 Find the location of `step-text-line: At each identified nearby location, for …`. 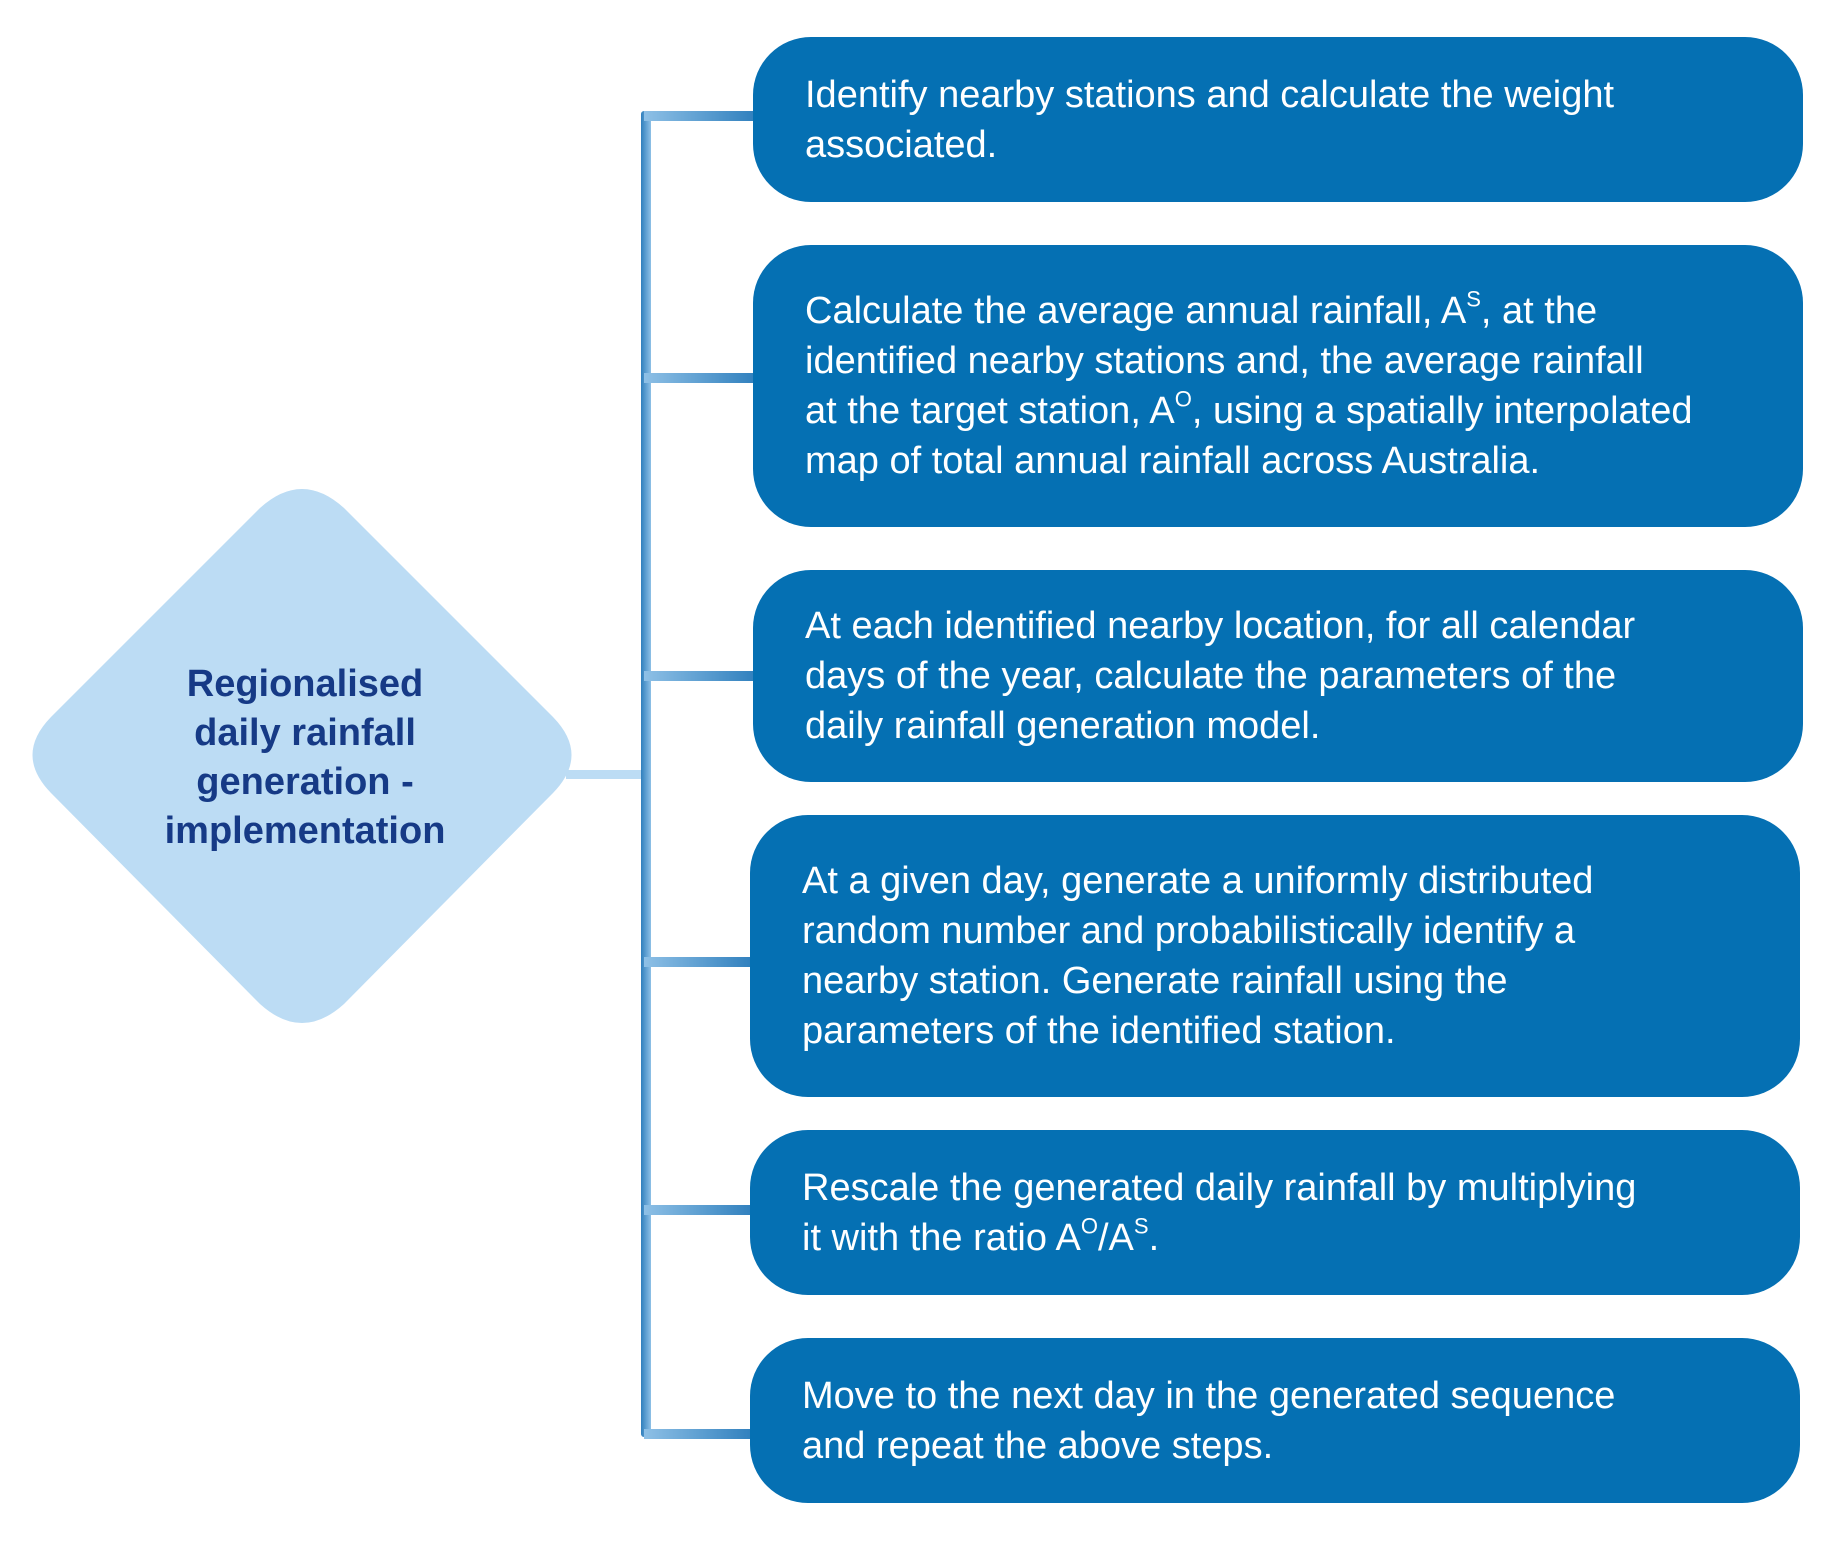

step-text-line: At each identified nearby location, for … is located at coordinates (1289, 626).